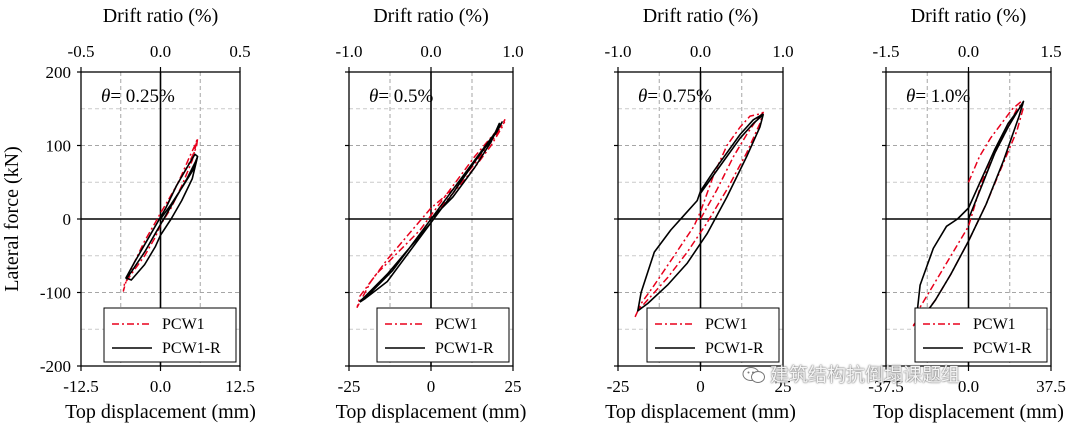 The height and width of the screenshot is (429, 1080). Describe the element at coordinates (55, 366) in the screenshot. I see `y-tick-label: -200` at that location.